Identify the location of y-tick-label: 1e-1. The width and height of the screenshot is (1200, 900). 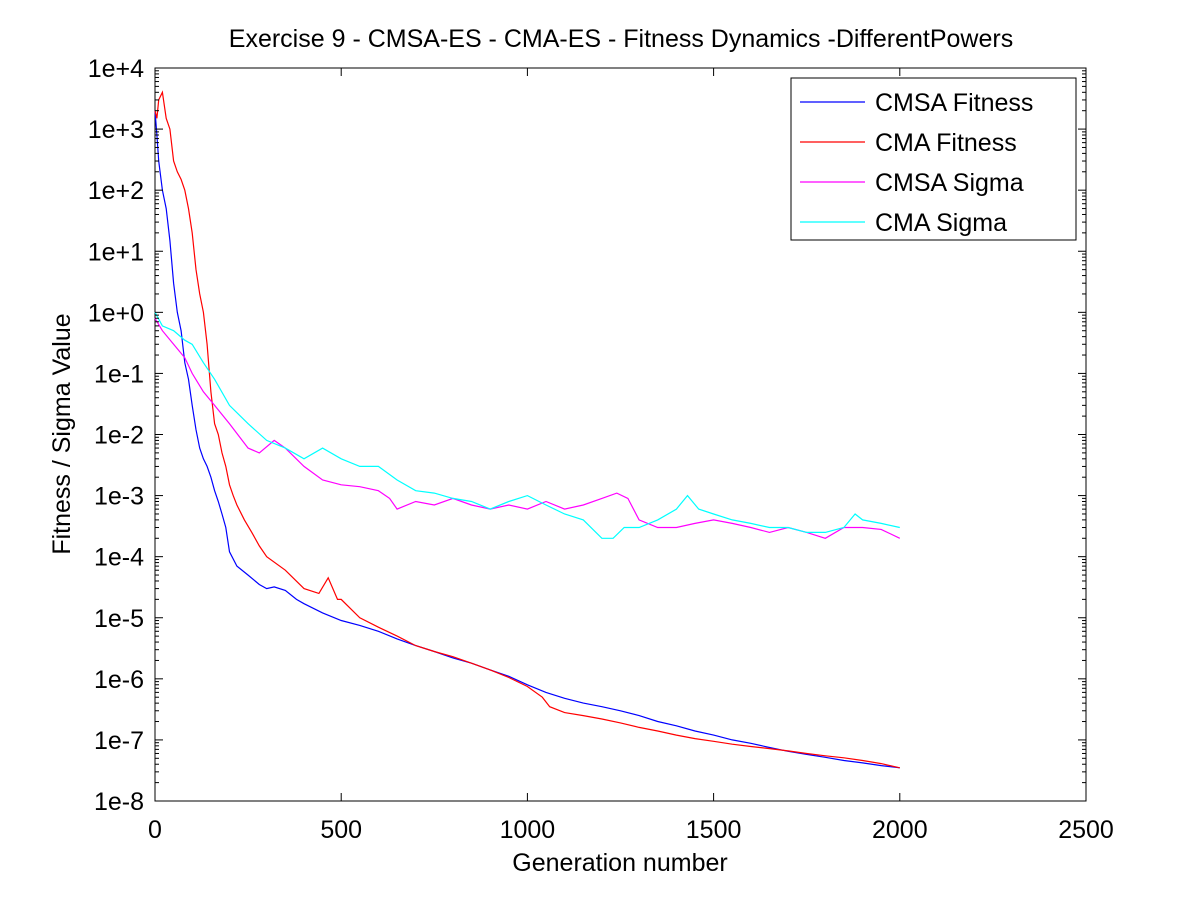
(119, 374).